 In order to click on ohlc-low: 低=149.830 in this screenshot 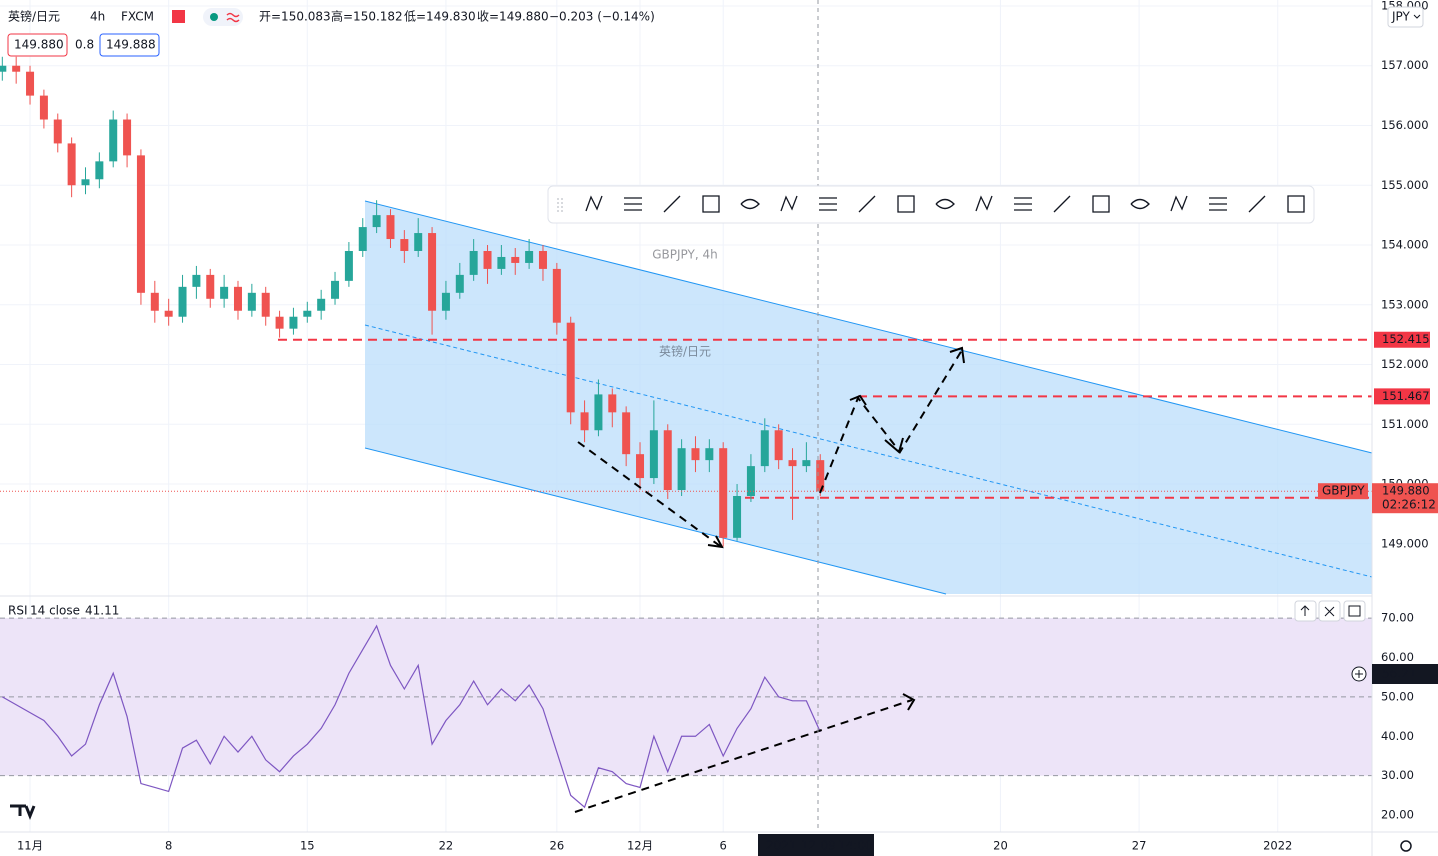, I will do `click(440, 17)`.